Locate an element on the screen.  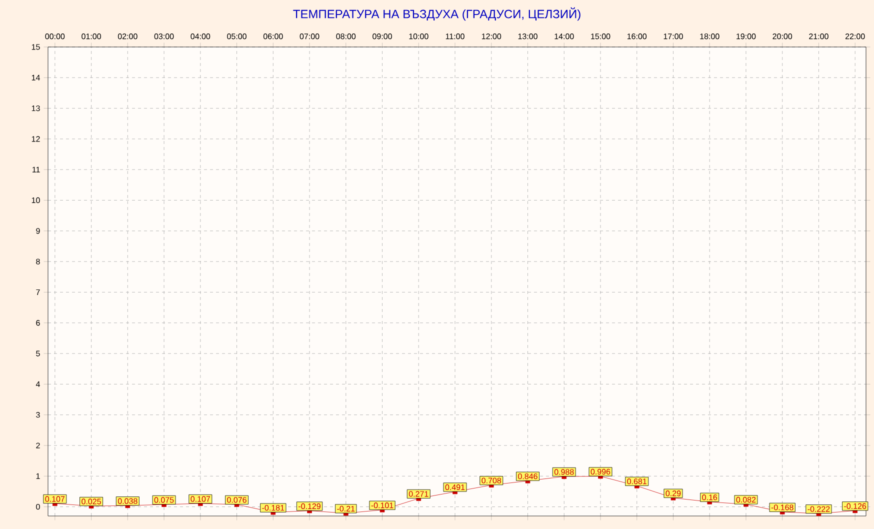
x-tick-label: 21:00 is located at coordinates (818, 37).